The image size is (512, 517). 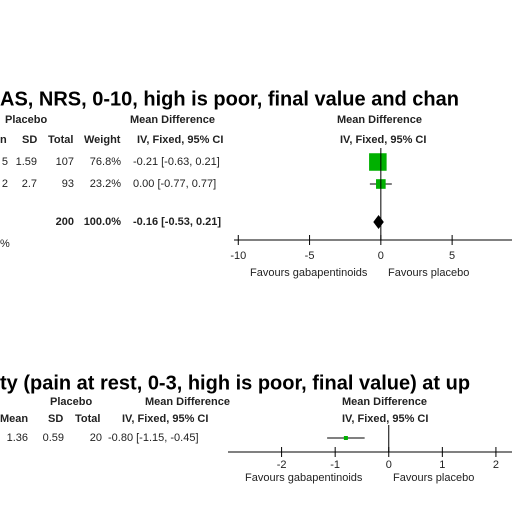 What do you see at coordinates (14, 419) in the screenshot?
I see `column-header: Mean` at bounding box center [14, 419].